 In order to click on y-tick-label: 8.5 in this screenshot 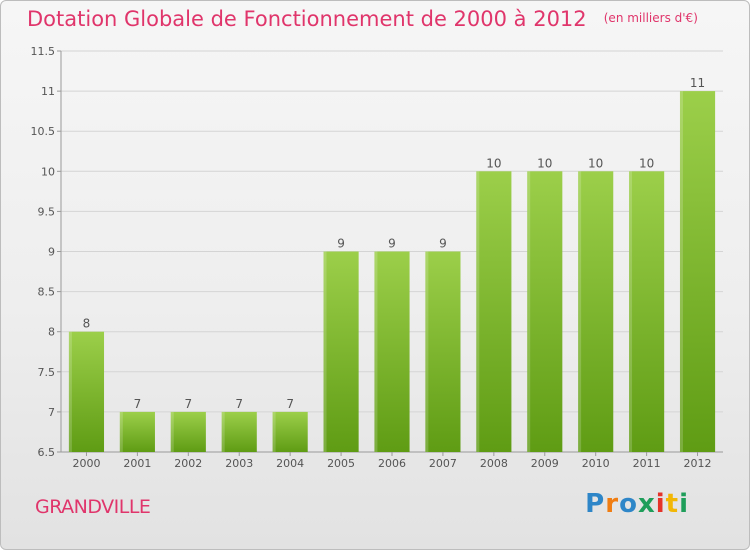, I will do `click(47, 292)`.